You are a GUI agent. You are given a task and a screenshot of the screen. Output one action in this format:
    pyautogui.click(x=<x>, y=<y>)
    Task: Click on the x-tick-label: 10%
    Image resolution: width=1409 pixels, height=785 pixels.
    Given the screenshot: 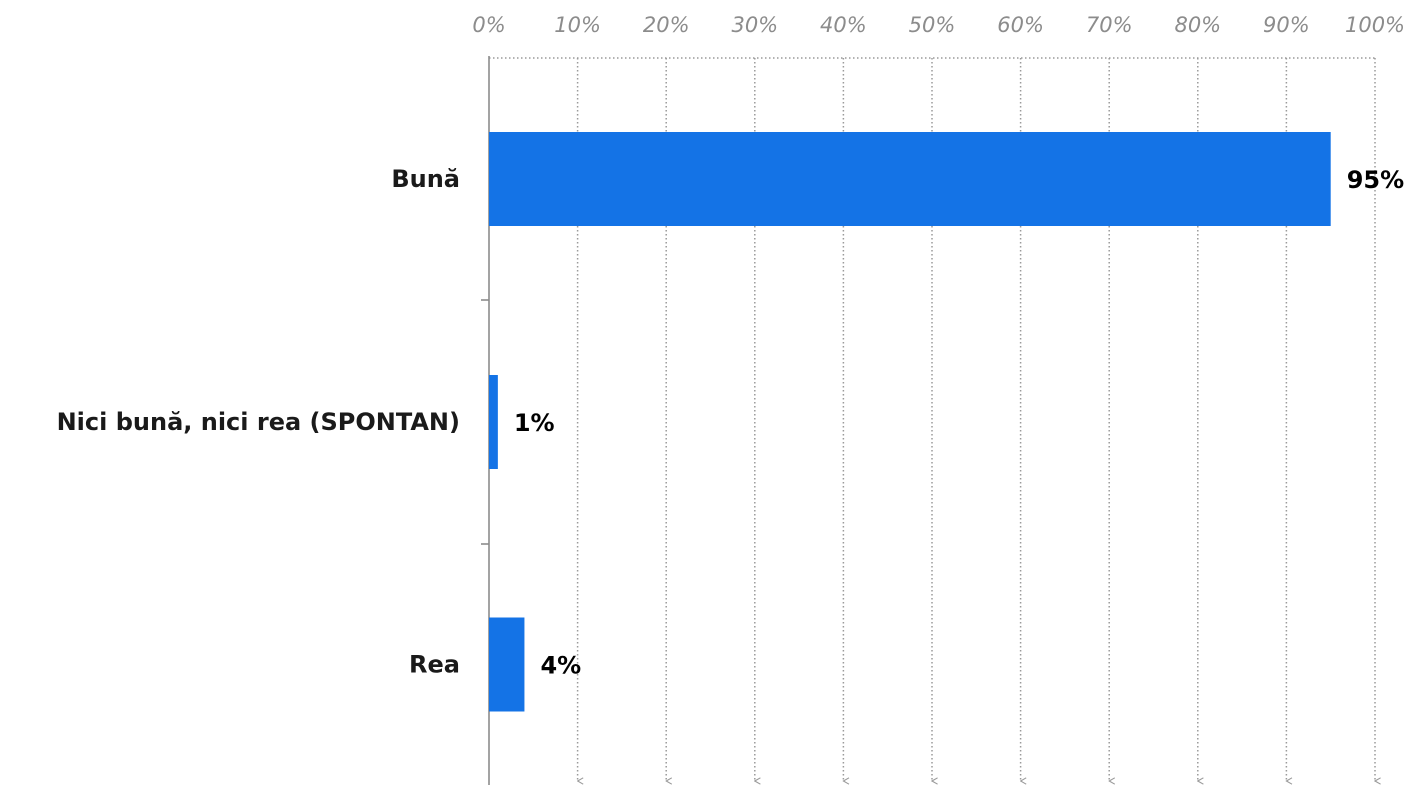 What is the action you would take?
    pyautogui.click(x=577, y=25)
    